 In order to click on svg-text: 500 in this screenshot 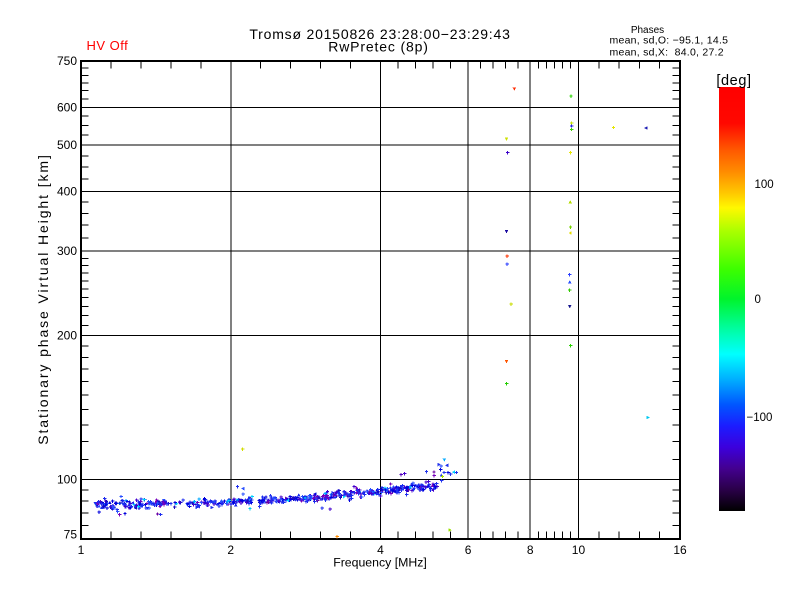, I will do `click(67, 145)`.